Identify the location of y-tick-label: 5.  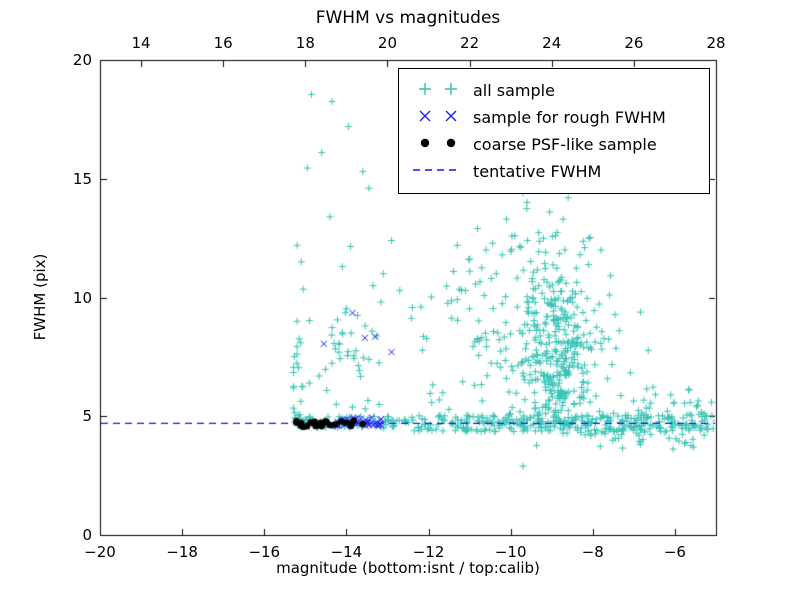
(87, 416).